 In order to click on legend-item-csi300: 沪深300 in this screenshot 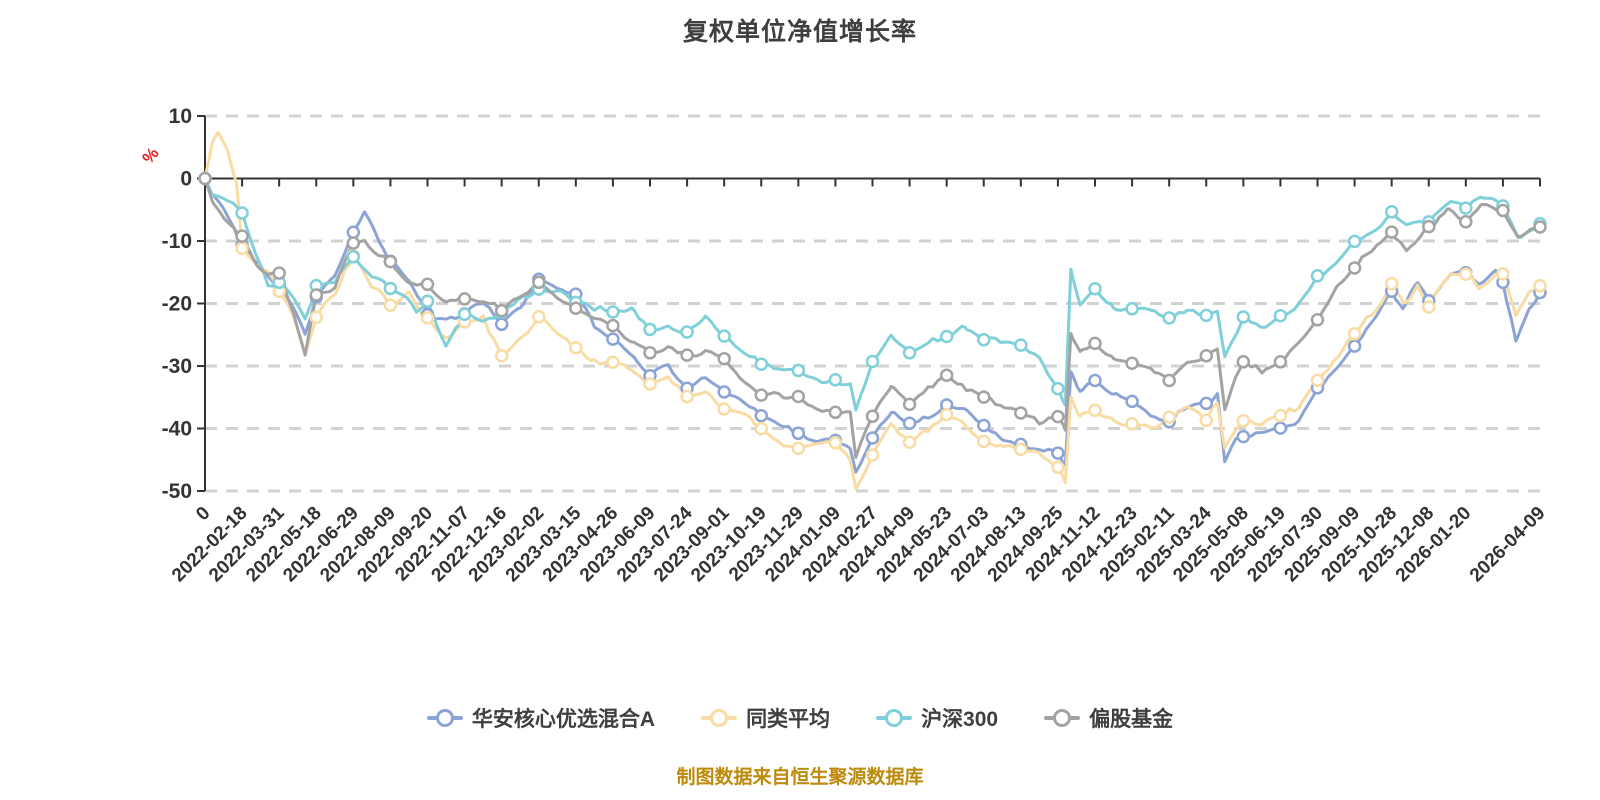, I will do `click(937, 718)`.